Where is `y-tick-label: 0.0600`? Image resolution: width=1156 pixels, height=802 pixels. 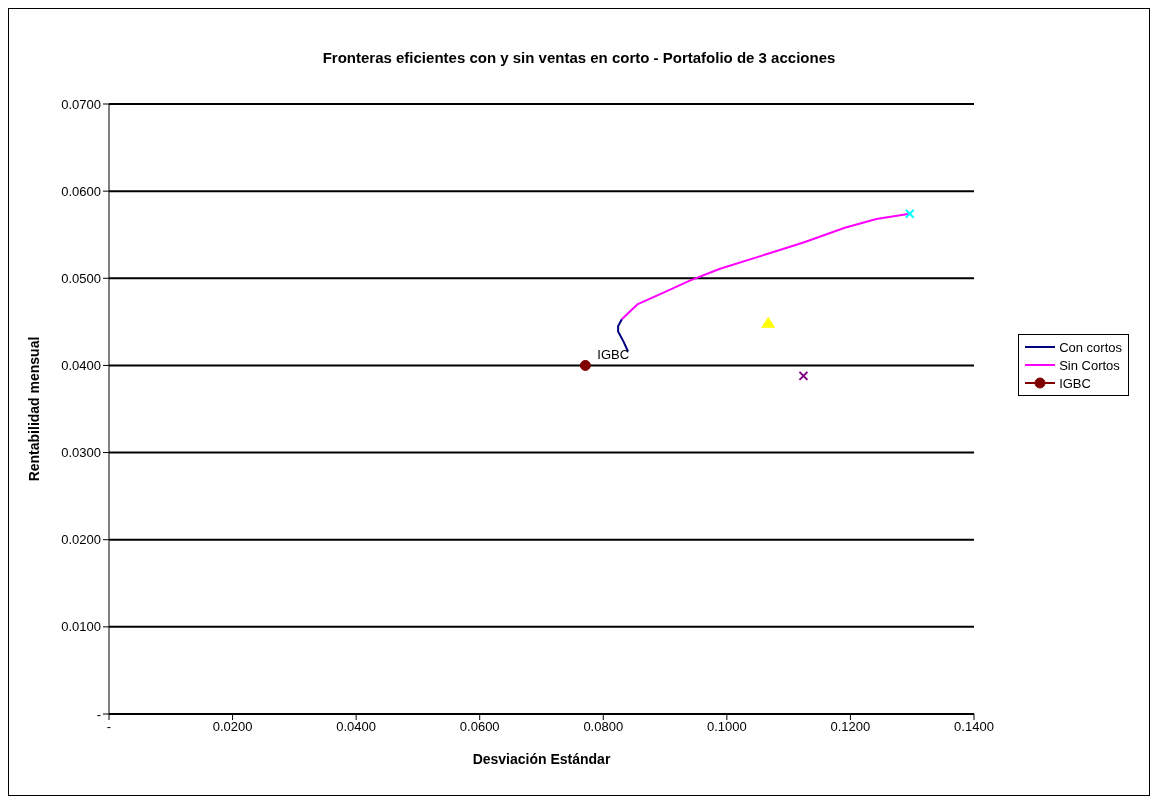 y-tick-label: 0.0600 is located at coordinates (81, 191).